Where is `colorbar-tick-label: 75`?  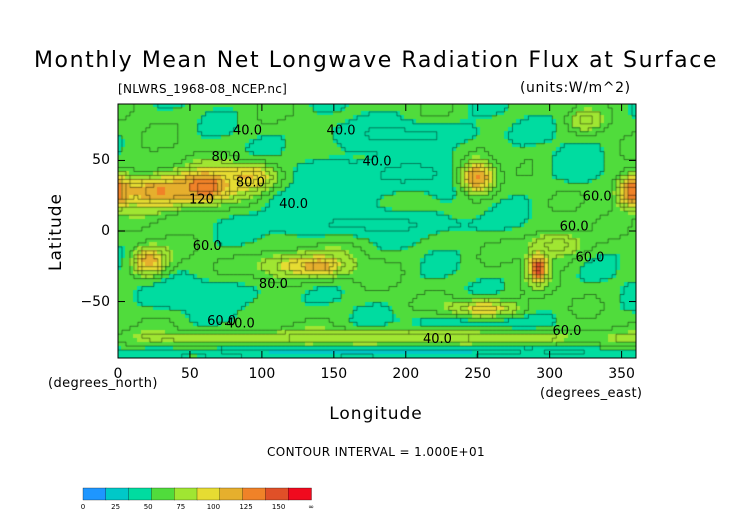 colorbar-tick-label: 75 is located at coordinates (181, 507).